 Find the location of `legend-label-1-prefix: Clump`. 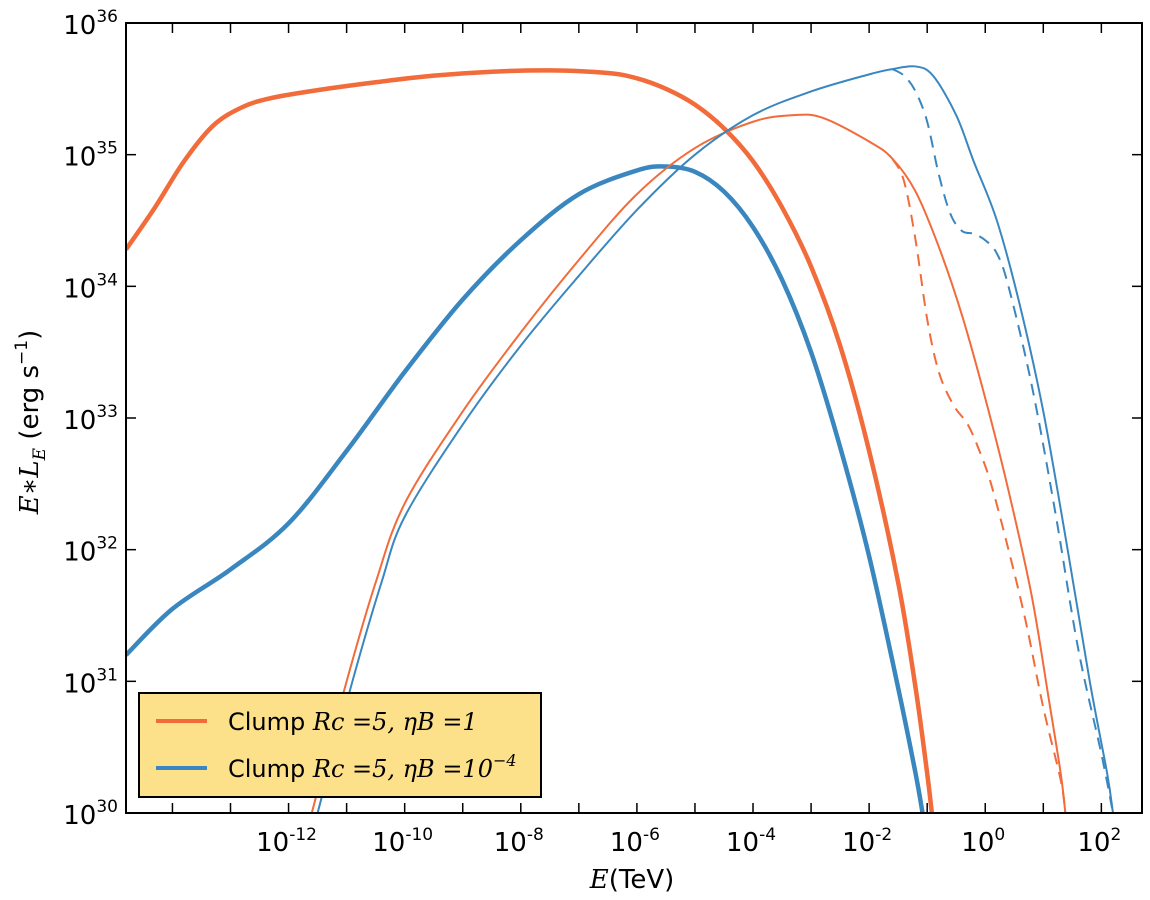

legend-label-1-prefix: Clump is located at coordinates (270, 769).